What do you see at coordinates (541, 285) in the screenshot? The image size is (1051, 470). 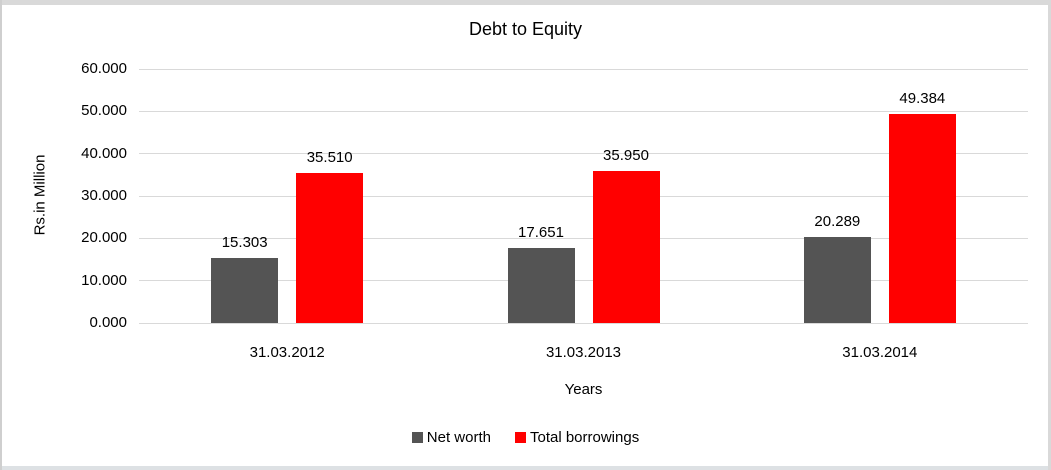 I see `bar-net-worth-31-03-2013` at bounding box center [541, 285].